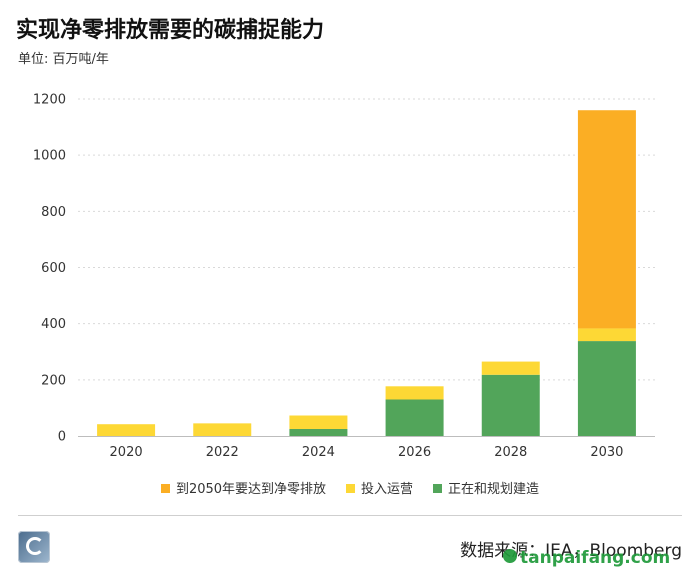  I want to click on legend-label: 正在和规划建造, so click(494, 489).